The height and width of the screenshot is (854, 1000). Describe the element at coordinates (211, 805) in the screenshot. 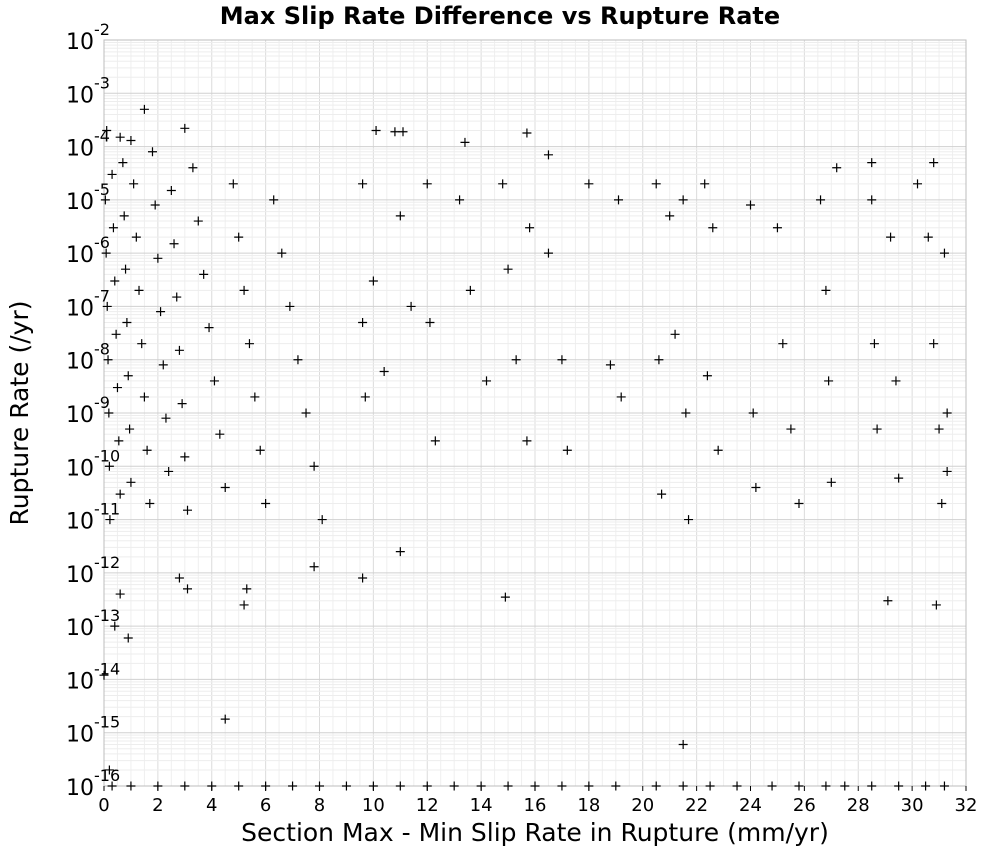

I see `x-tick-label: 4` at that location.